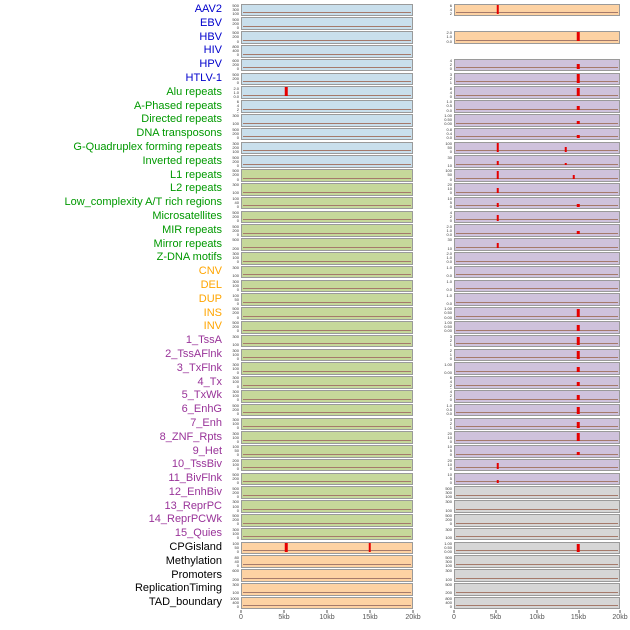 This screenshot has height=630, width=630. Describe the element at coordinates (315, 410) in the screenshot. I see `track-row-6-enhg: 6_EnhG 500 200 0 1.0 0.5 0.0` at that location.